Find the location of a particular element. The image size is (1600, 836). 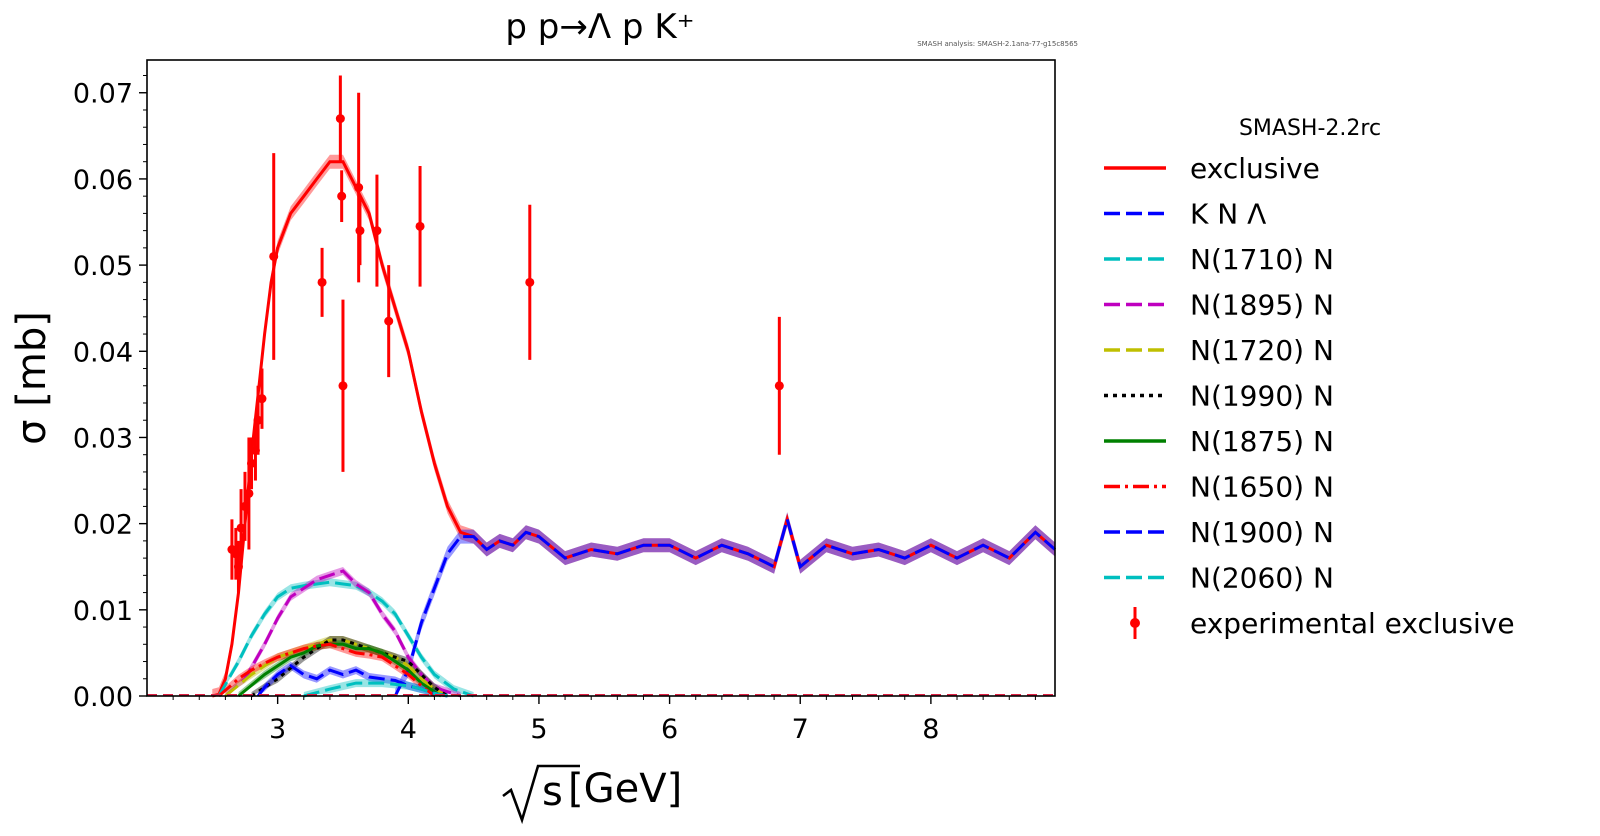

x-axis-label: s [GeV] is located at coordinates (592, 794).